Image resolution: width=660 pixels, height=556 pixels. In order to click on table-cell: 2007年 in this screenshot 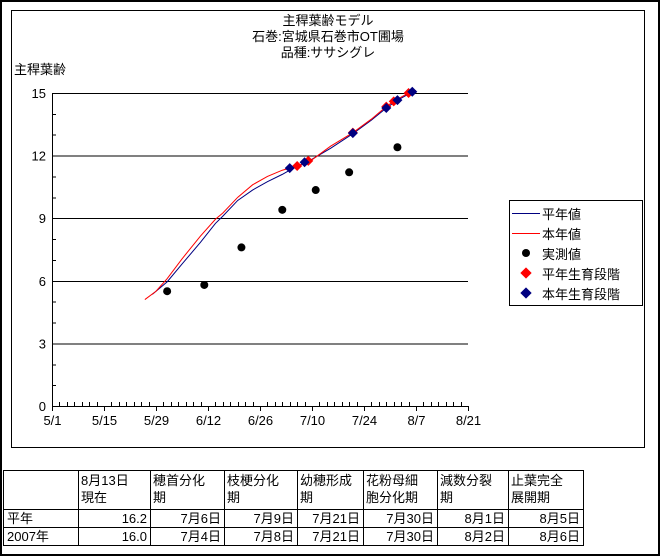, I will do `click(41, 536)`.